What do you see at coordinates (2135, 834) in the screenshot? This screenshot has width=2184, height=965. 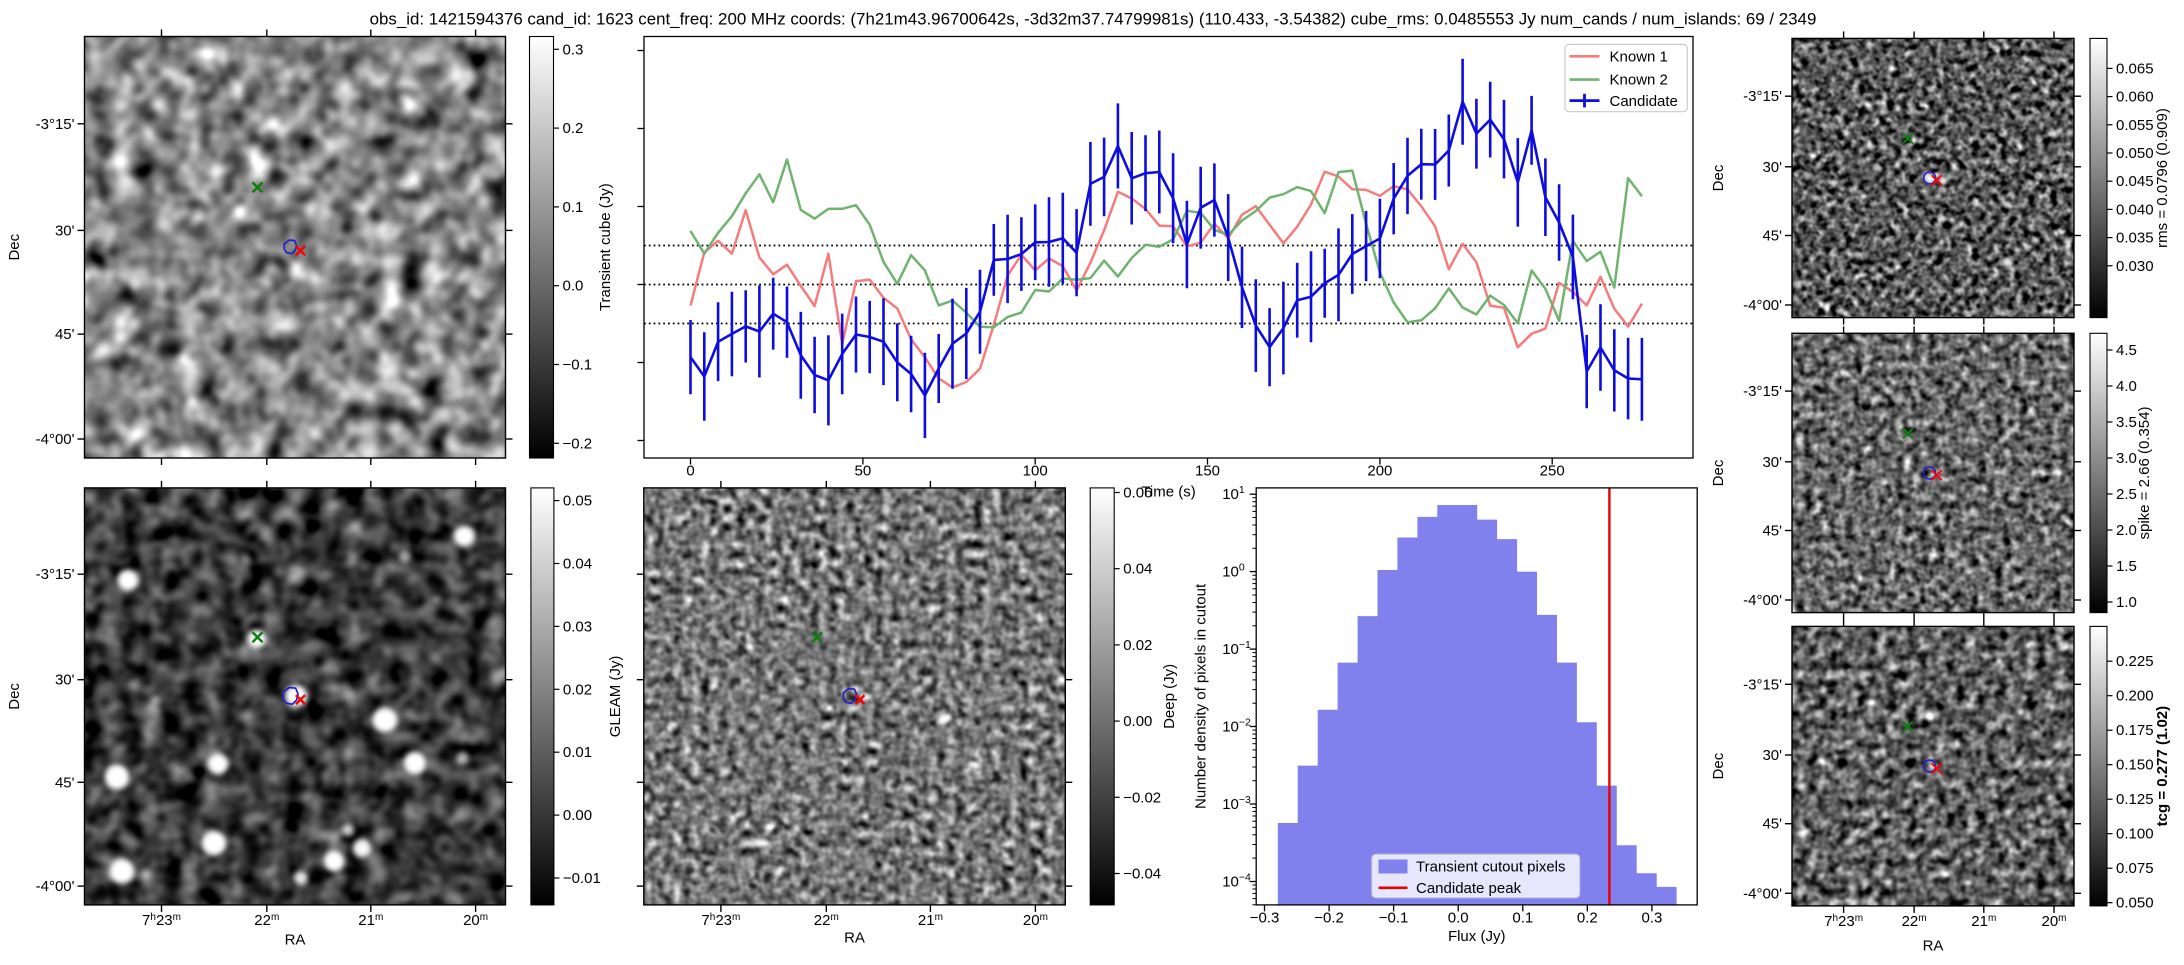 I see `svg-text: 0.100` at bounding box center [2135, 834].